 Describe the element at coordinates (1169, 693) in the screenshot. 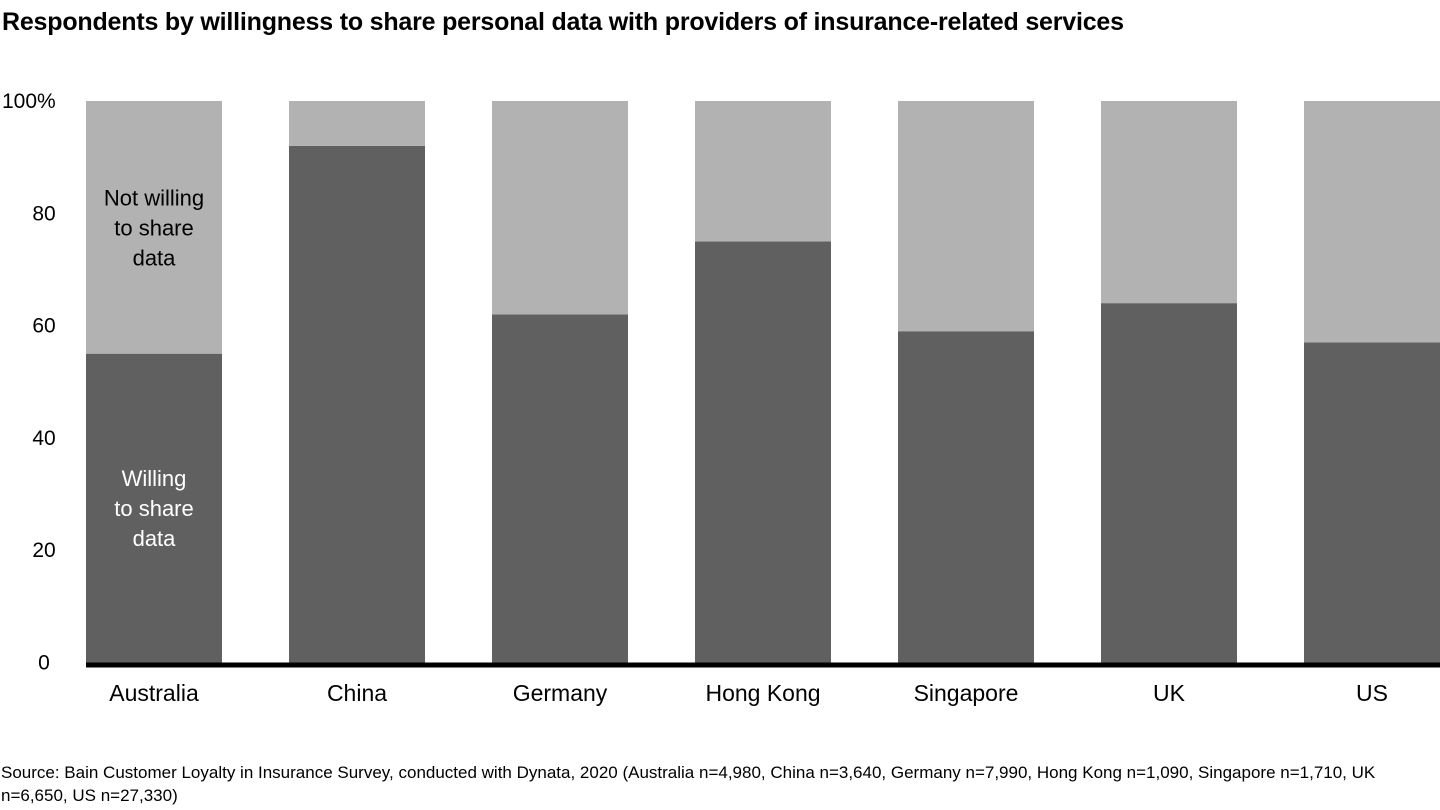

I see `x-tick-label: UK` at that location.